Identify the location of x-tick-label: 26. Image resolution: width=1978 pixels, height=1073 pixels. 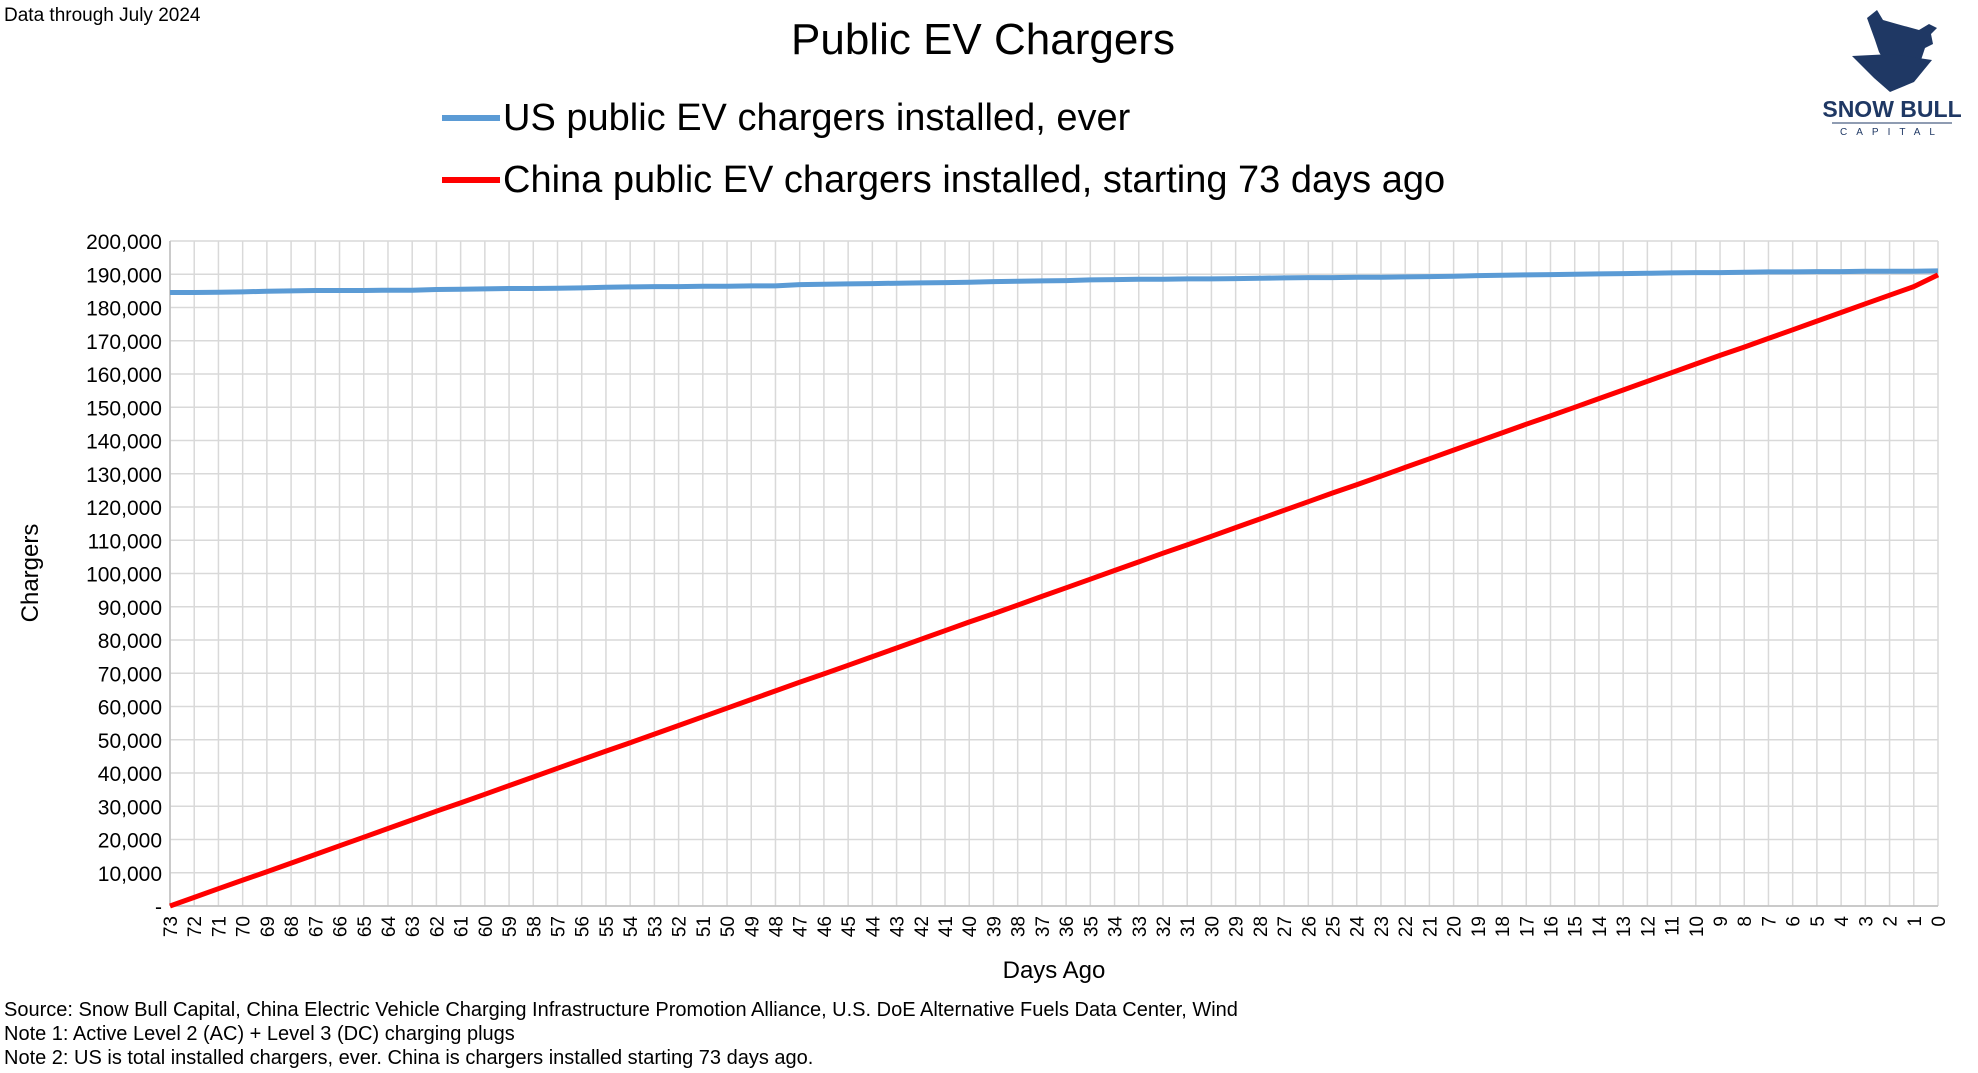
(1309, 926).